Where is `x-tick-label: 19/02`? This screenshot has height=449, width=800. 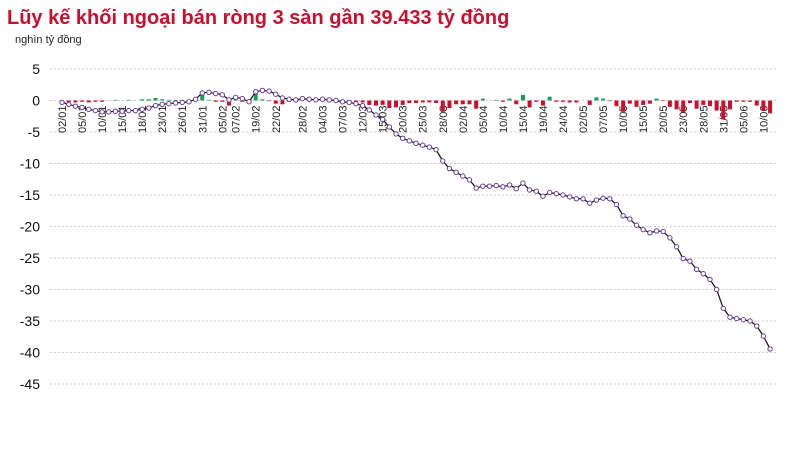 x-tick-label: 19/02 is located at coordinates (257, 120).